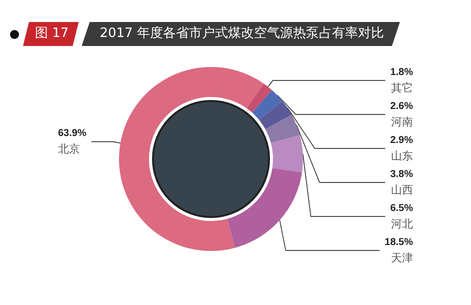  What do you see at coordinates (402, 106) in the screenshot?
I see `data-label: 2.6%` at bounding box center [402, 106].